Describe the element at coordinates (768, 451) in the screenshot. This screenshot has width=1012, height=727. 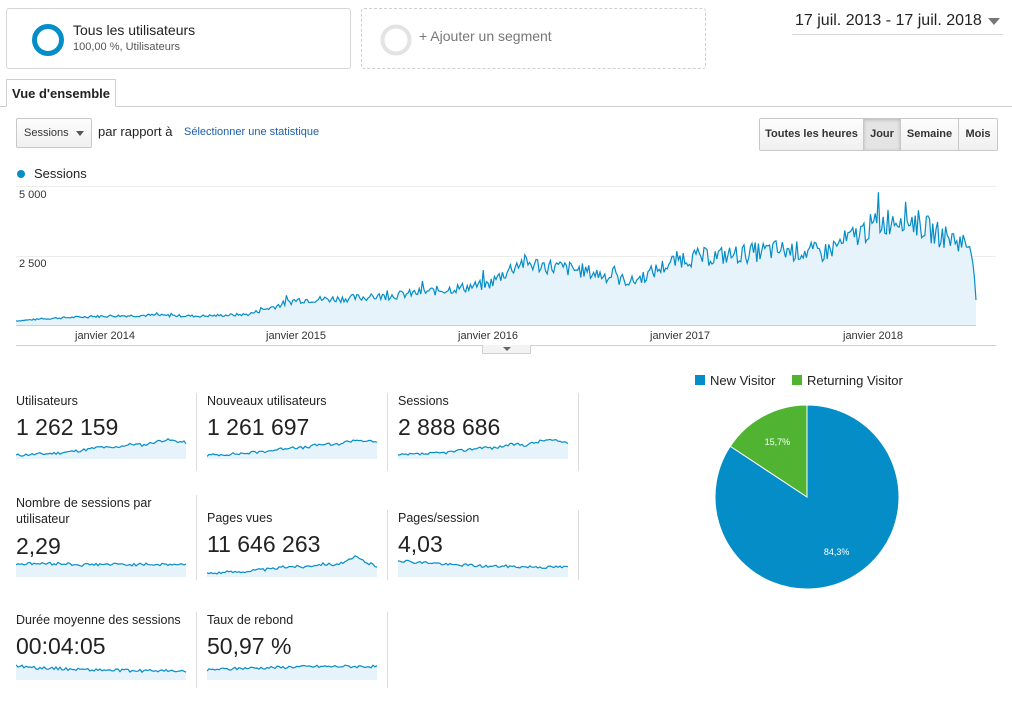
I see `pie-slice-returning-visitor` at that location.